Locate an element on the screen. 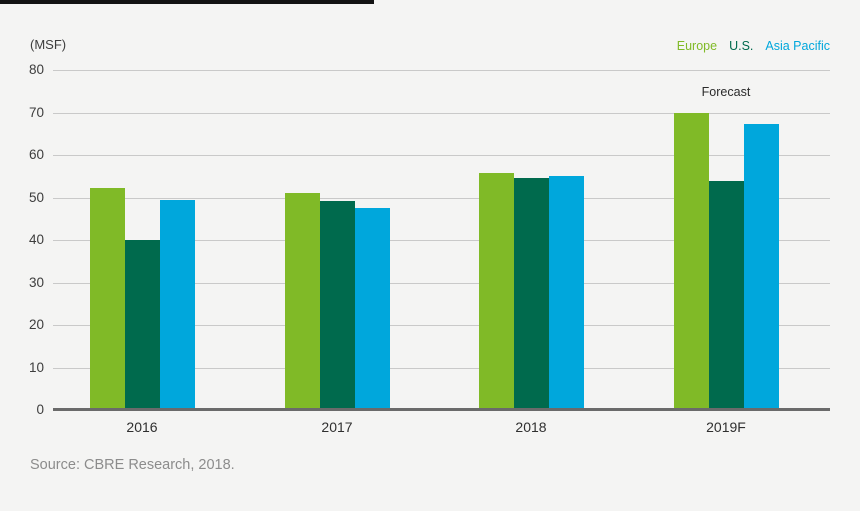 The image size is (860, 511). bar-u-s-2018 is located at coordinates (531, 294).